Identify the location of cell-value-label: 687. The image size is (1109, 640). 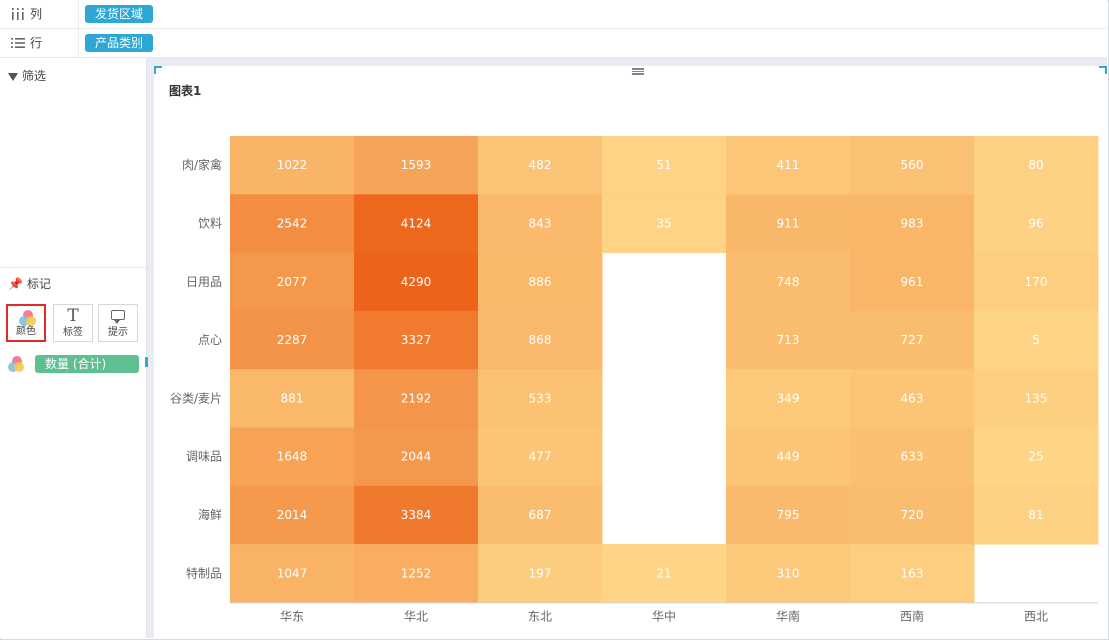
(540, 515).